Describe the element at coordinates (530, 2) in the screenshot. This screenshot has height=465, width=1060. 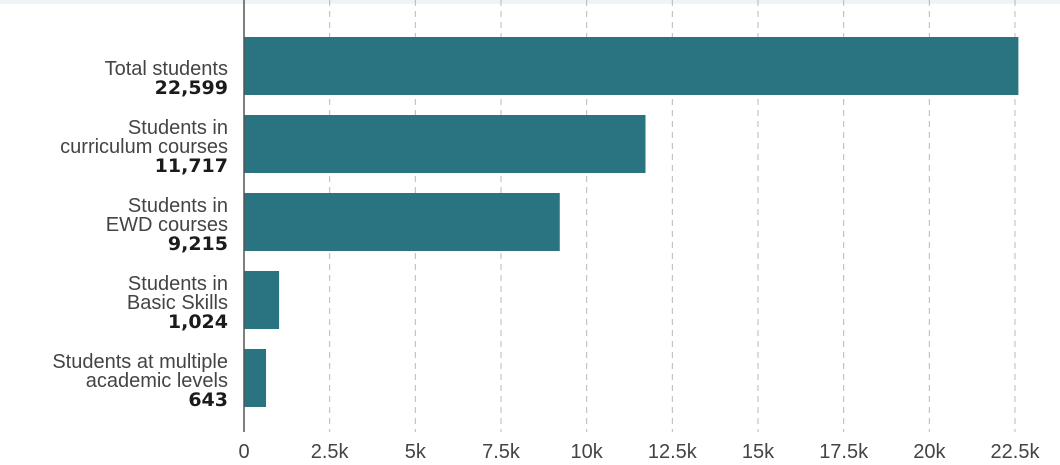
I see `top-strip` at that location.